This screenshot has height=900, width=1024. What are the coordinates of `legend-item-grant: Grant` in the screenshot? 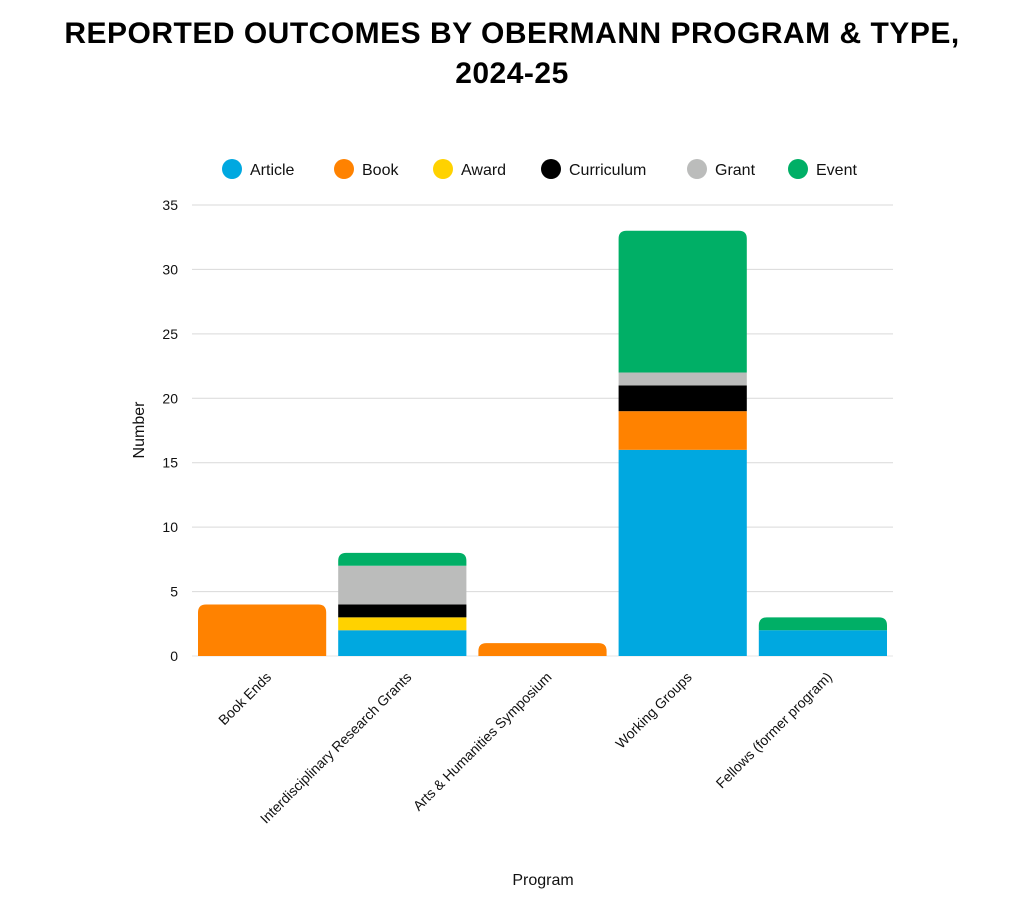 It's located at (721, 169).